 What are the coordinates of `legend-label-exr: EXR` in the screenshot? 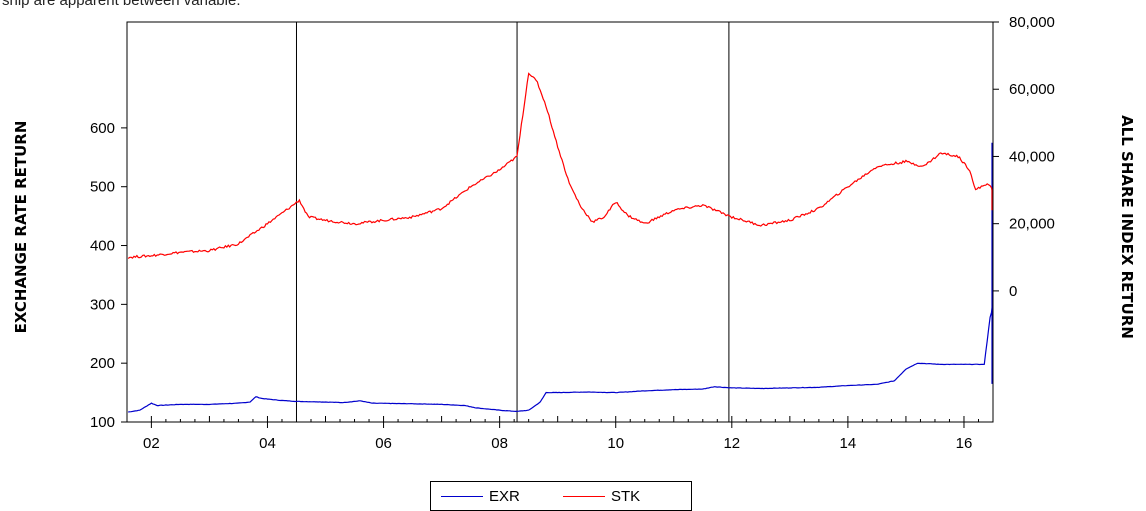 It's located at (504, 496).